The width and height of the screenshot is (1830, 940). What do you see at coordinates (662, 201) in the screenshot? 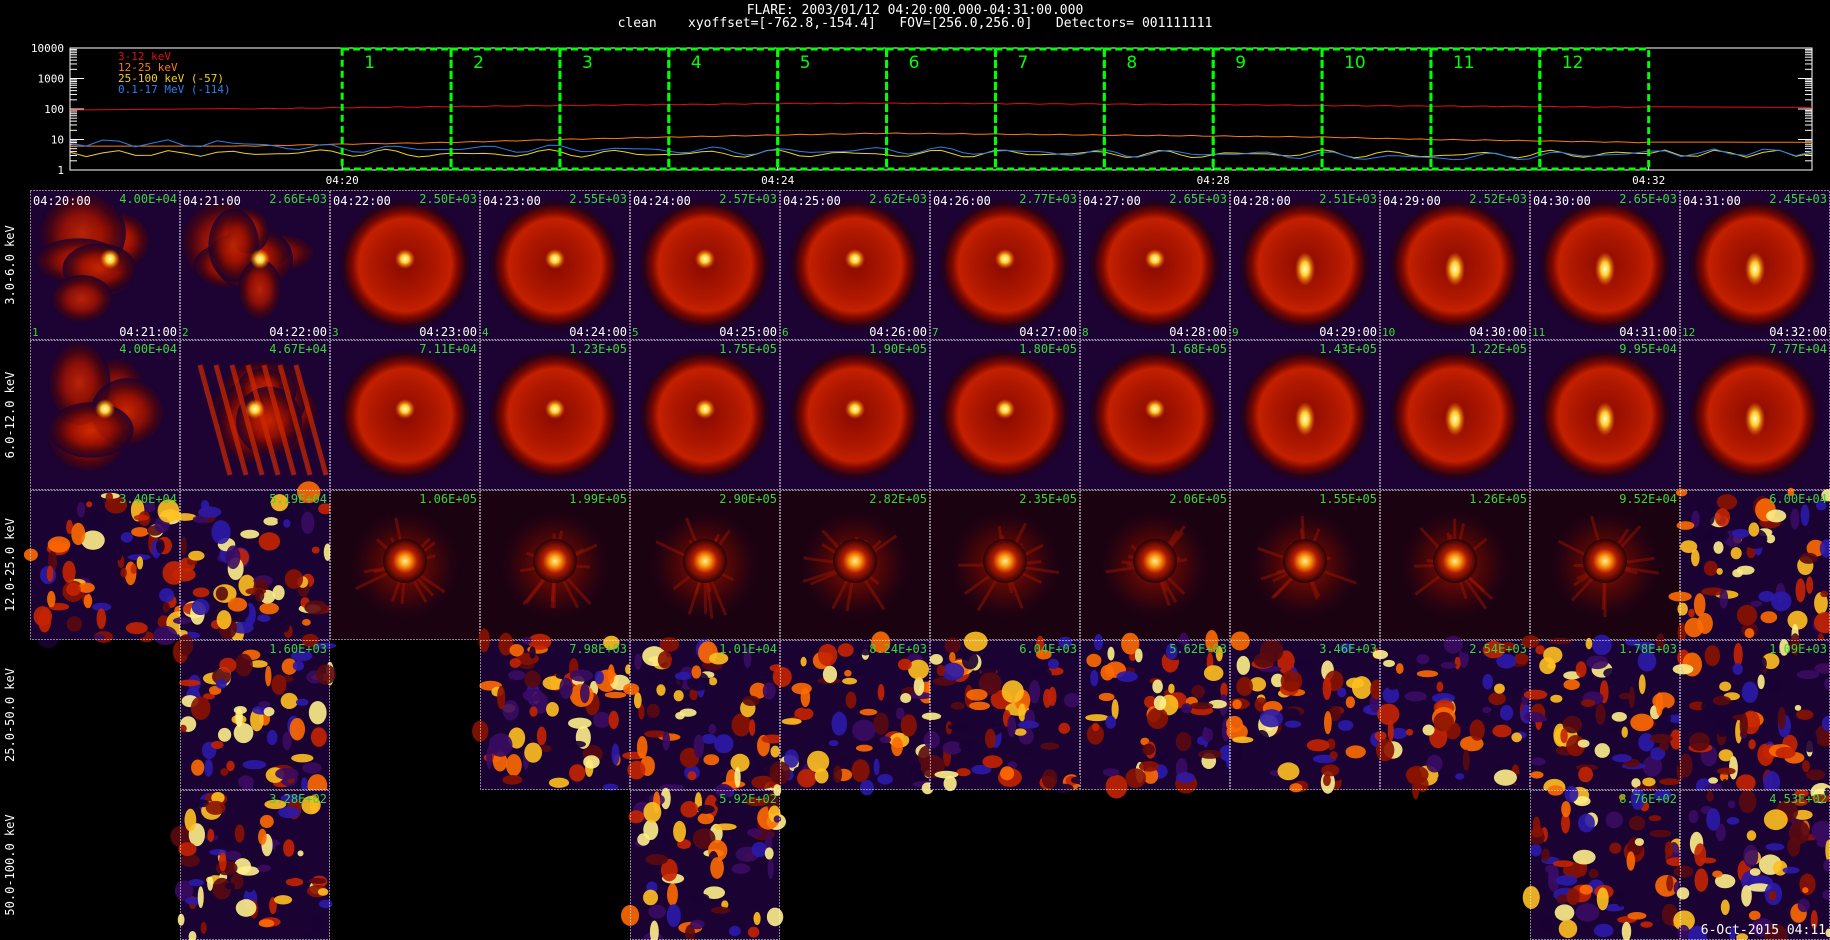
I see `start-time-label: 04:24:00` at bounding box center [662, 201].